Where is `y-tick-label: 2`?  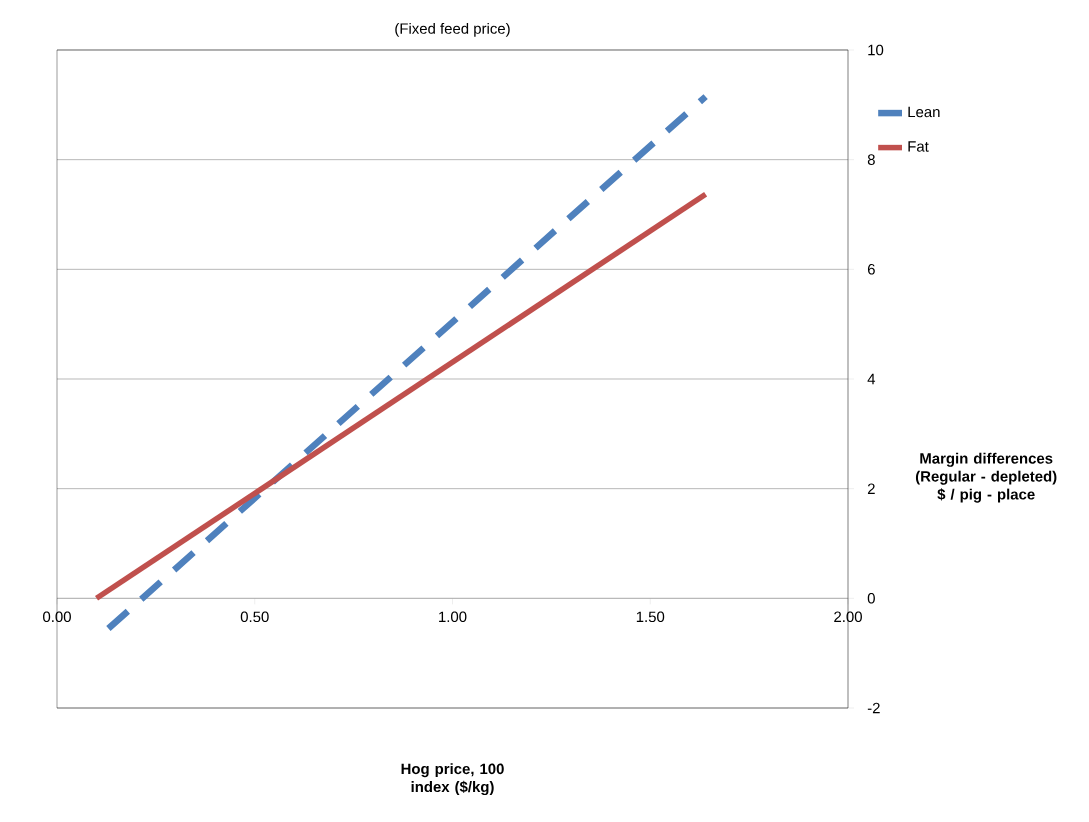
y-tick-label: 2 is located at coordinates (871, 488).